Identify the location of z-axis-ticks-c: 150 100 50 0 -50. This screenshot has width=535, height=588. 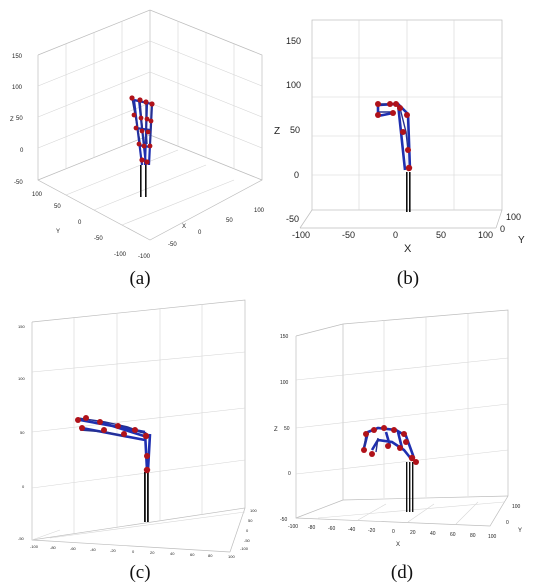
(21, 432).